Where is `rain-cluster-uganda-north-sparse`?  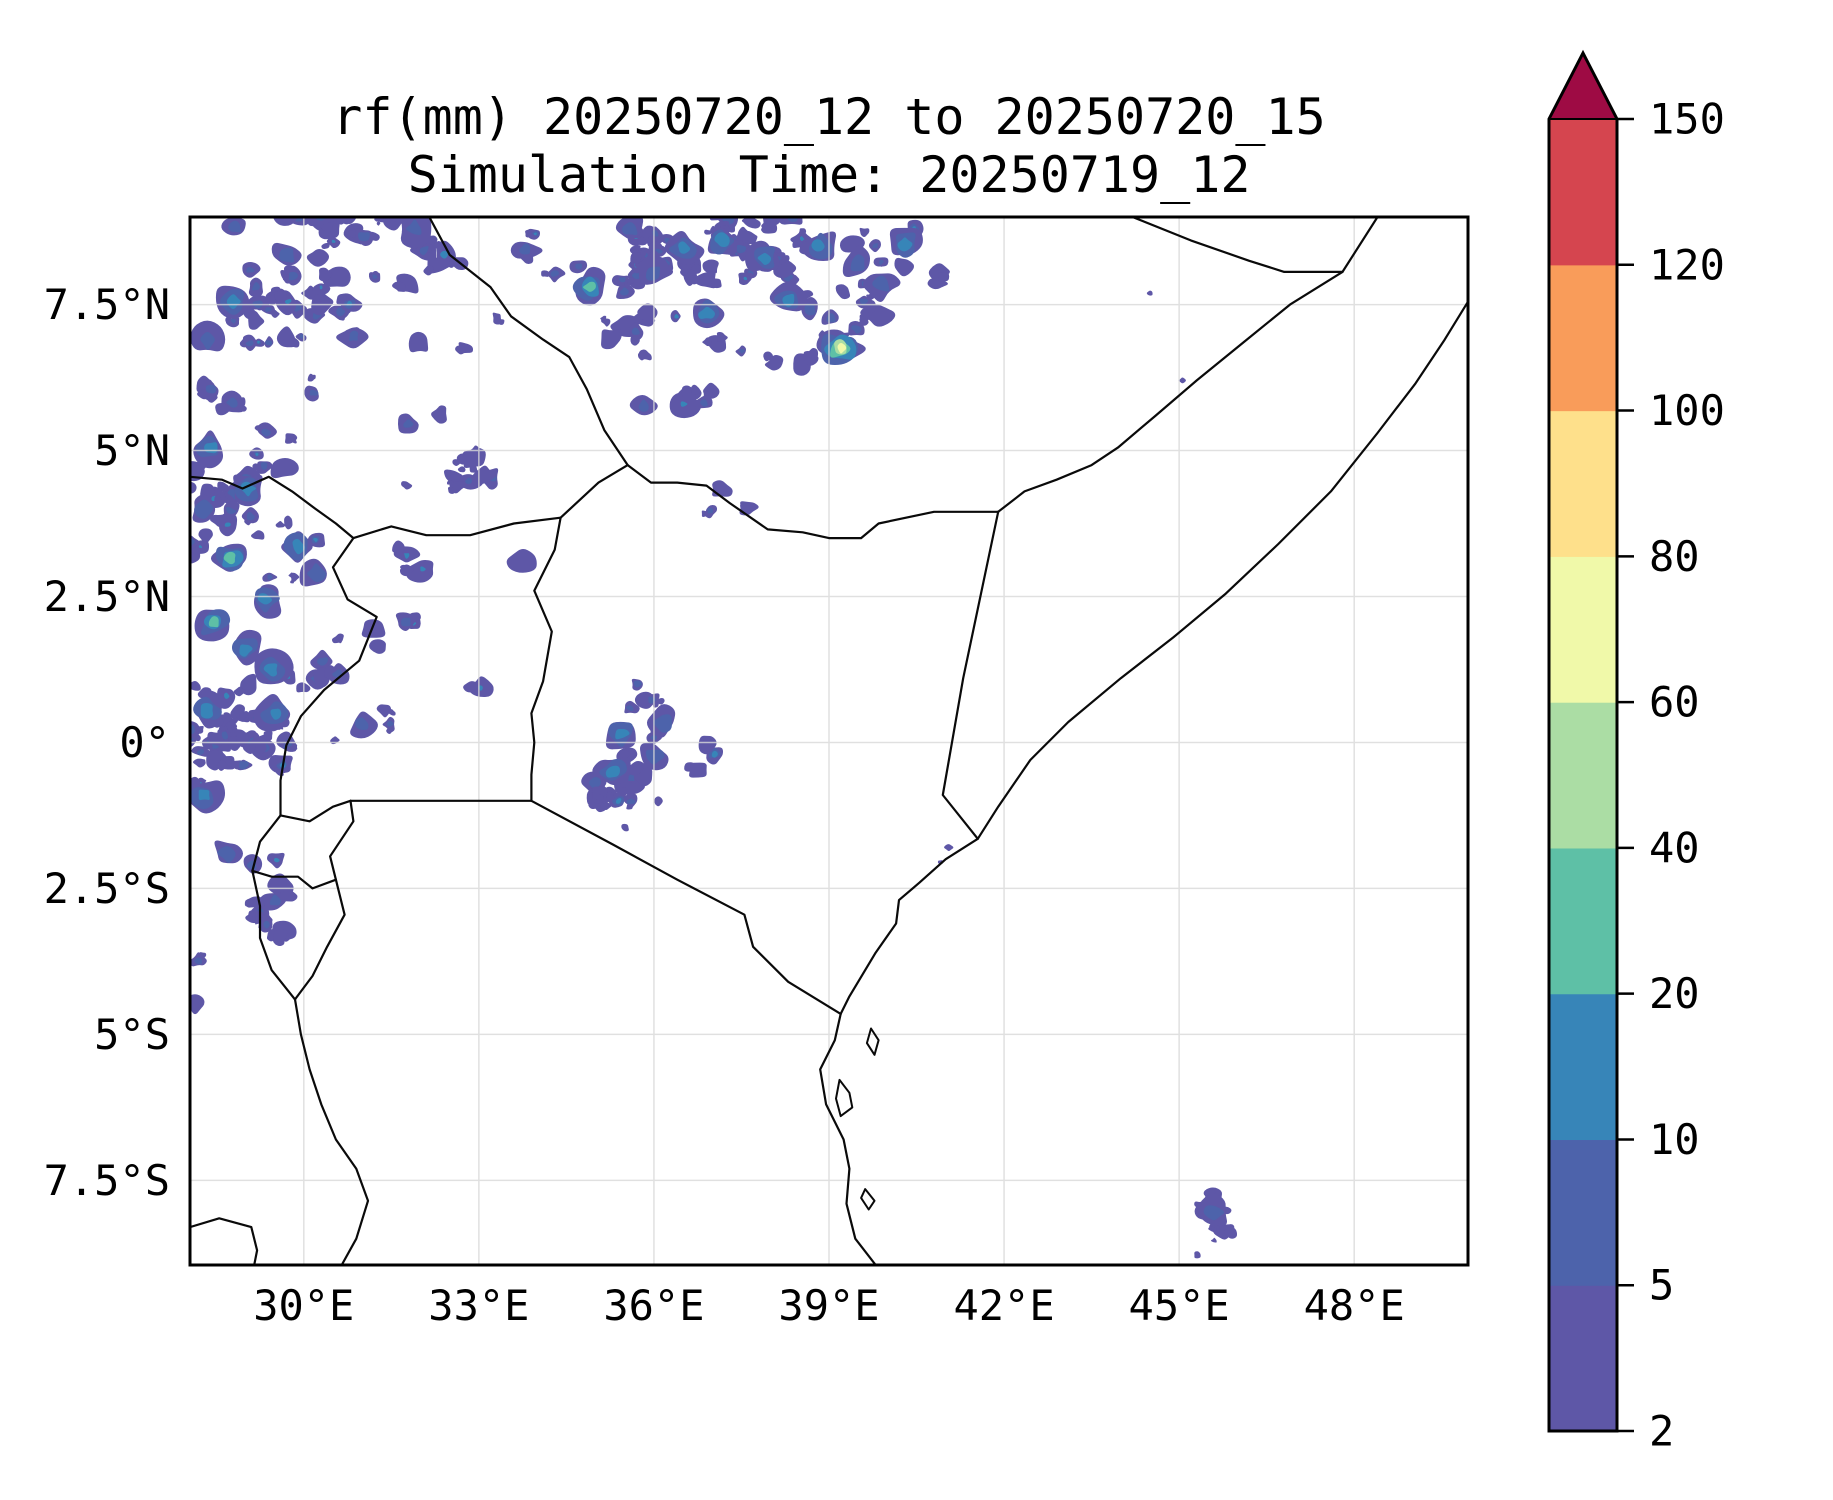
rain-cluster-uganda-north-sparse is located at coordinates (449, 597).